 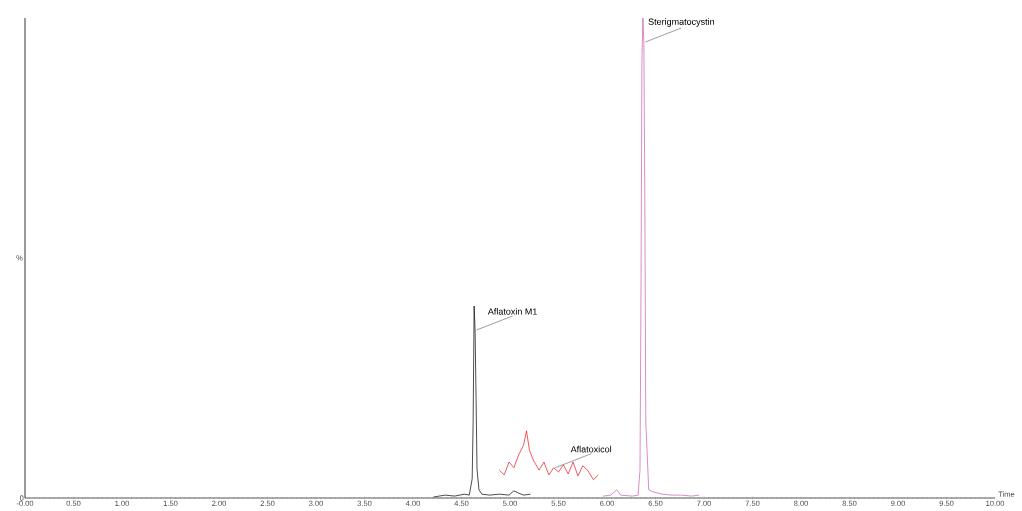 I want to click on annotation: Sterigmatocystin, so click(x=681, y=22).